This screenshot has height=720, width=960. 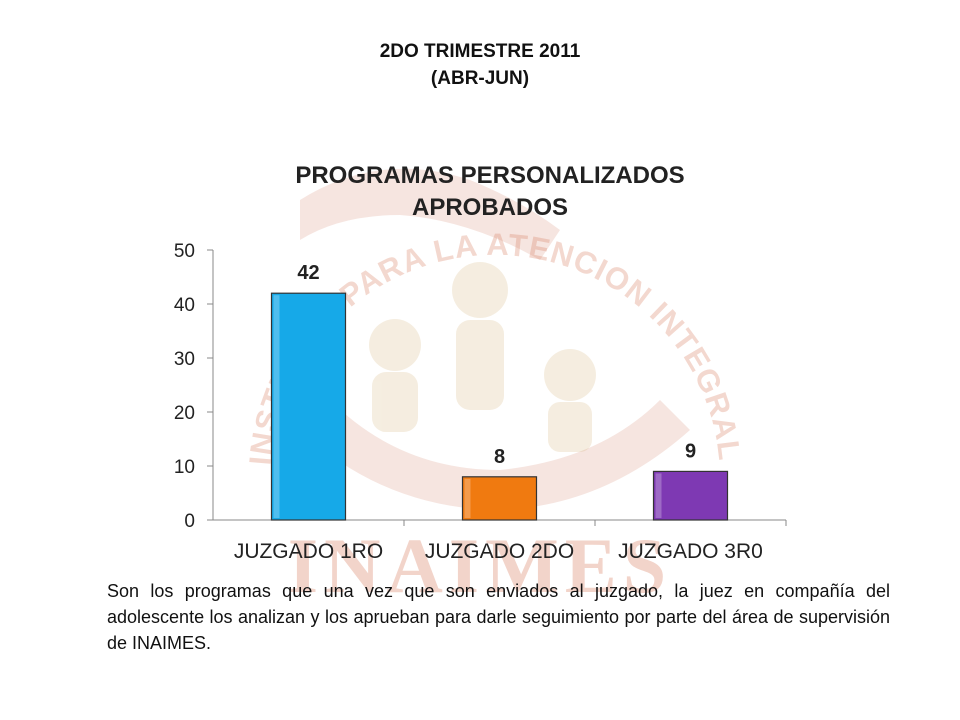 What do you see at coordinates (308, 273) in the screenshot?
I see `data-label: 42` at bounding box center [308, 273].